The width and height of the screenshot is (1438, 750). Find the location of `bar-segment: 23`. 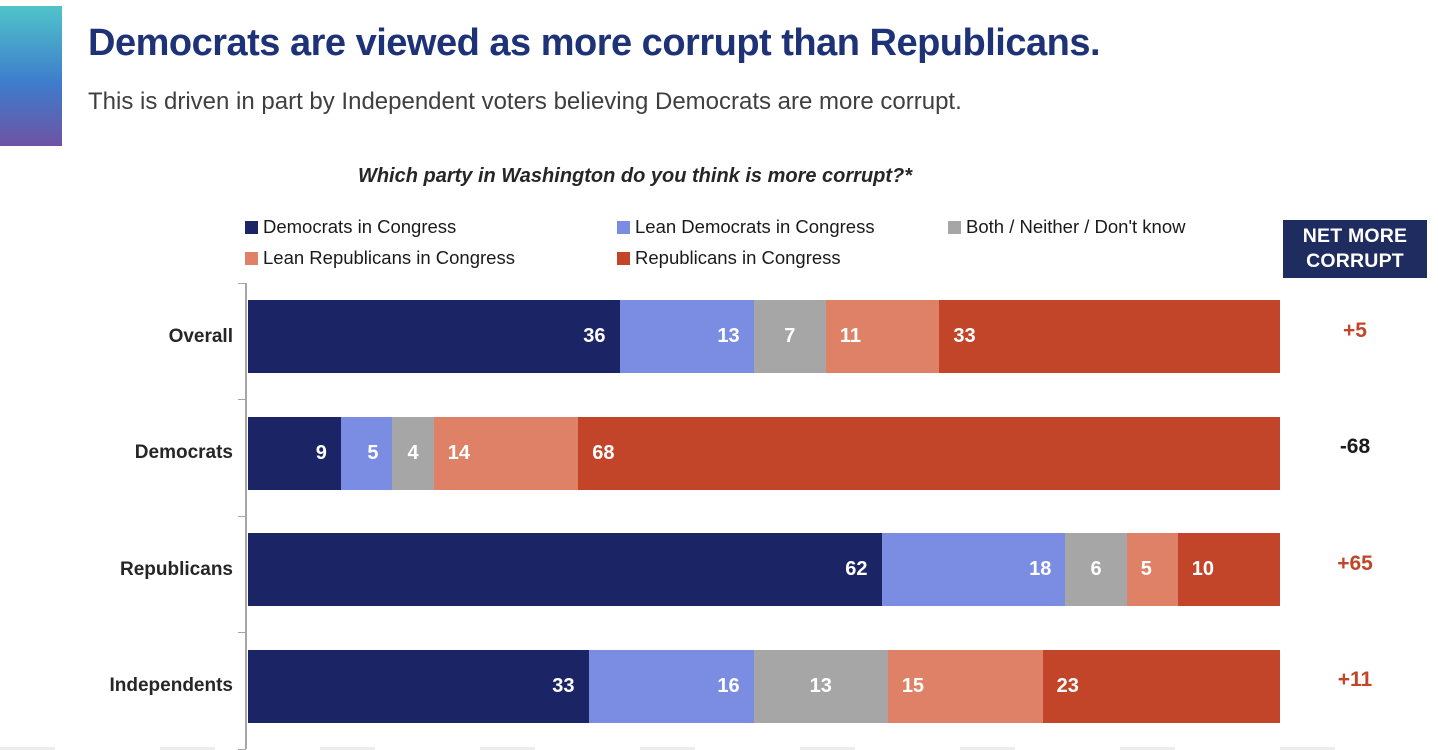

bar-segment: 23 is located at coordinates (1161, 686).